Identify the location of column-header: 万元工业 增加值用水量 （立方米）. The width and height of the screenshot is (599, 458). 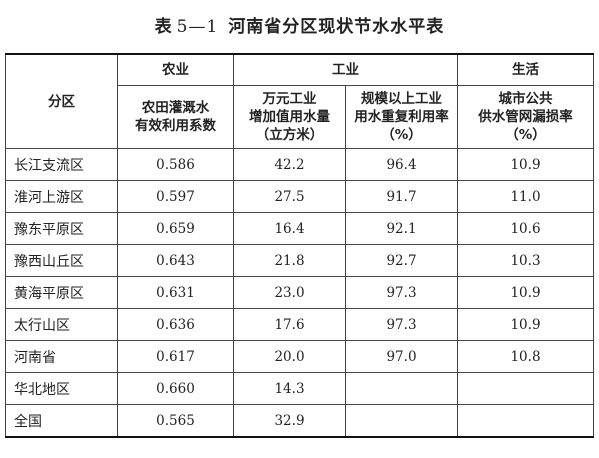
(289, 117).